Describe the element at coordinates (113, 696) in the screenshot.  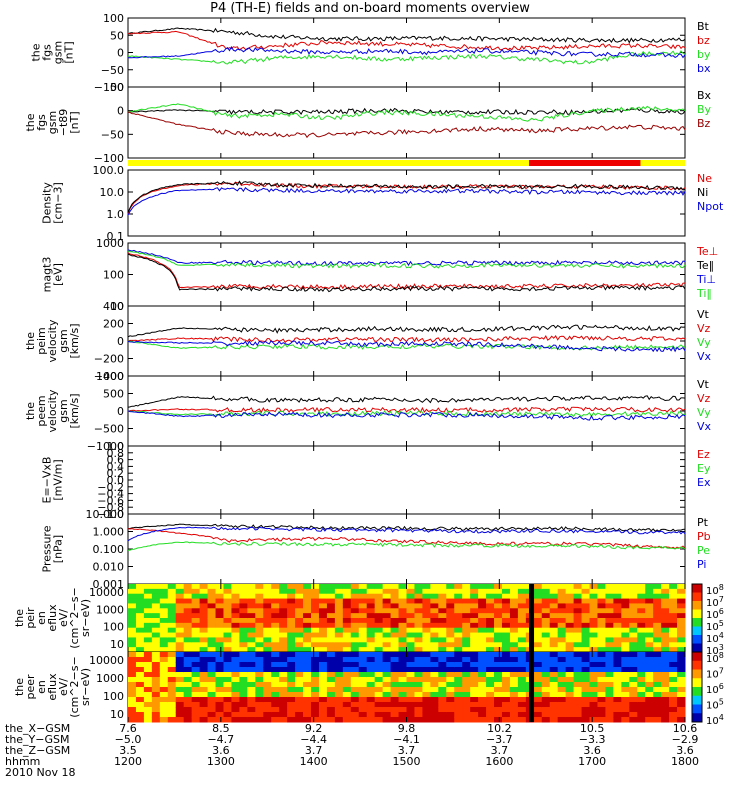
I see `y-tick-label: 100` at that location.